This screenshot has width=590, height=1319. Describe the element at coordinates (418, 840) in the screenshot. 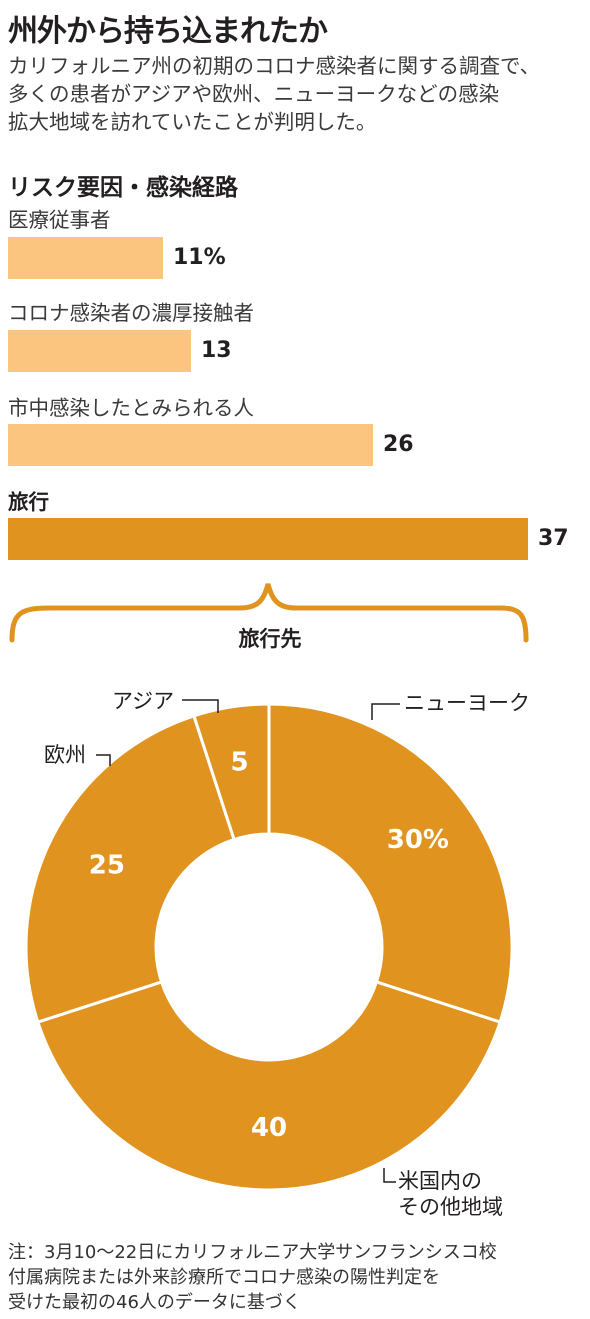

I see `donut-value-label: 30%` at that location.